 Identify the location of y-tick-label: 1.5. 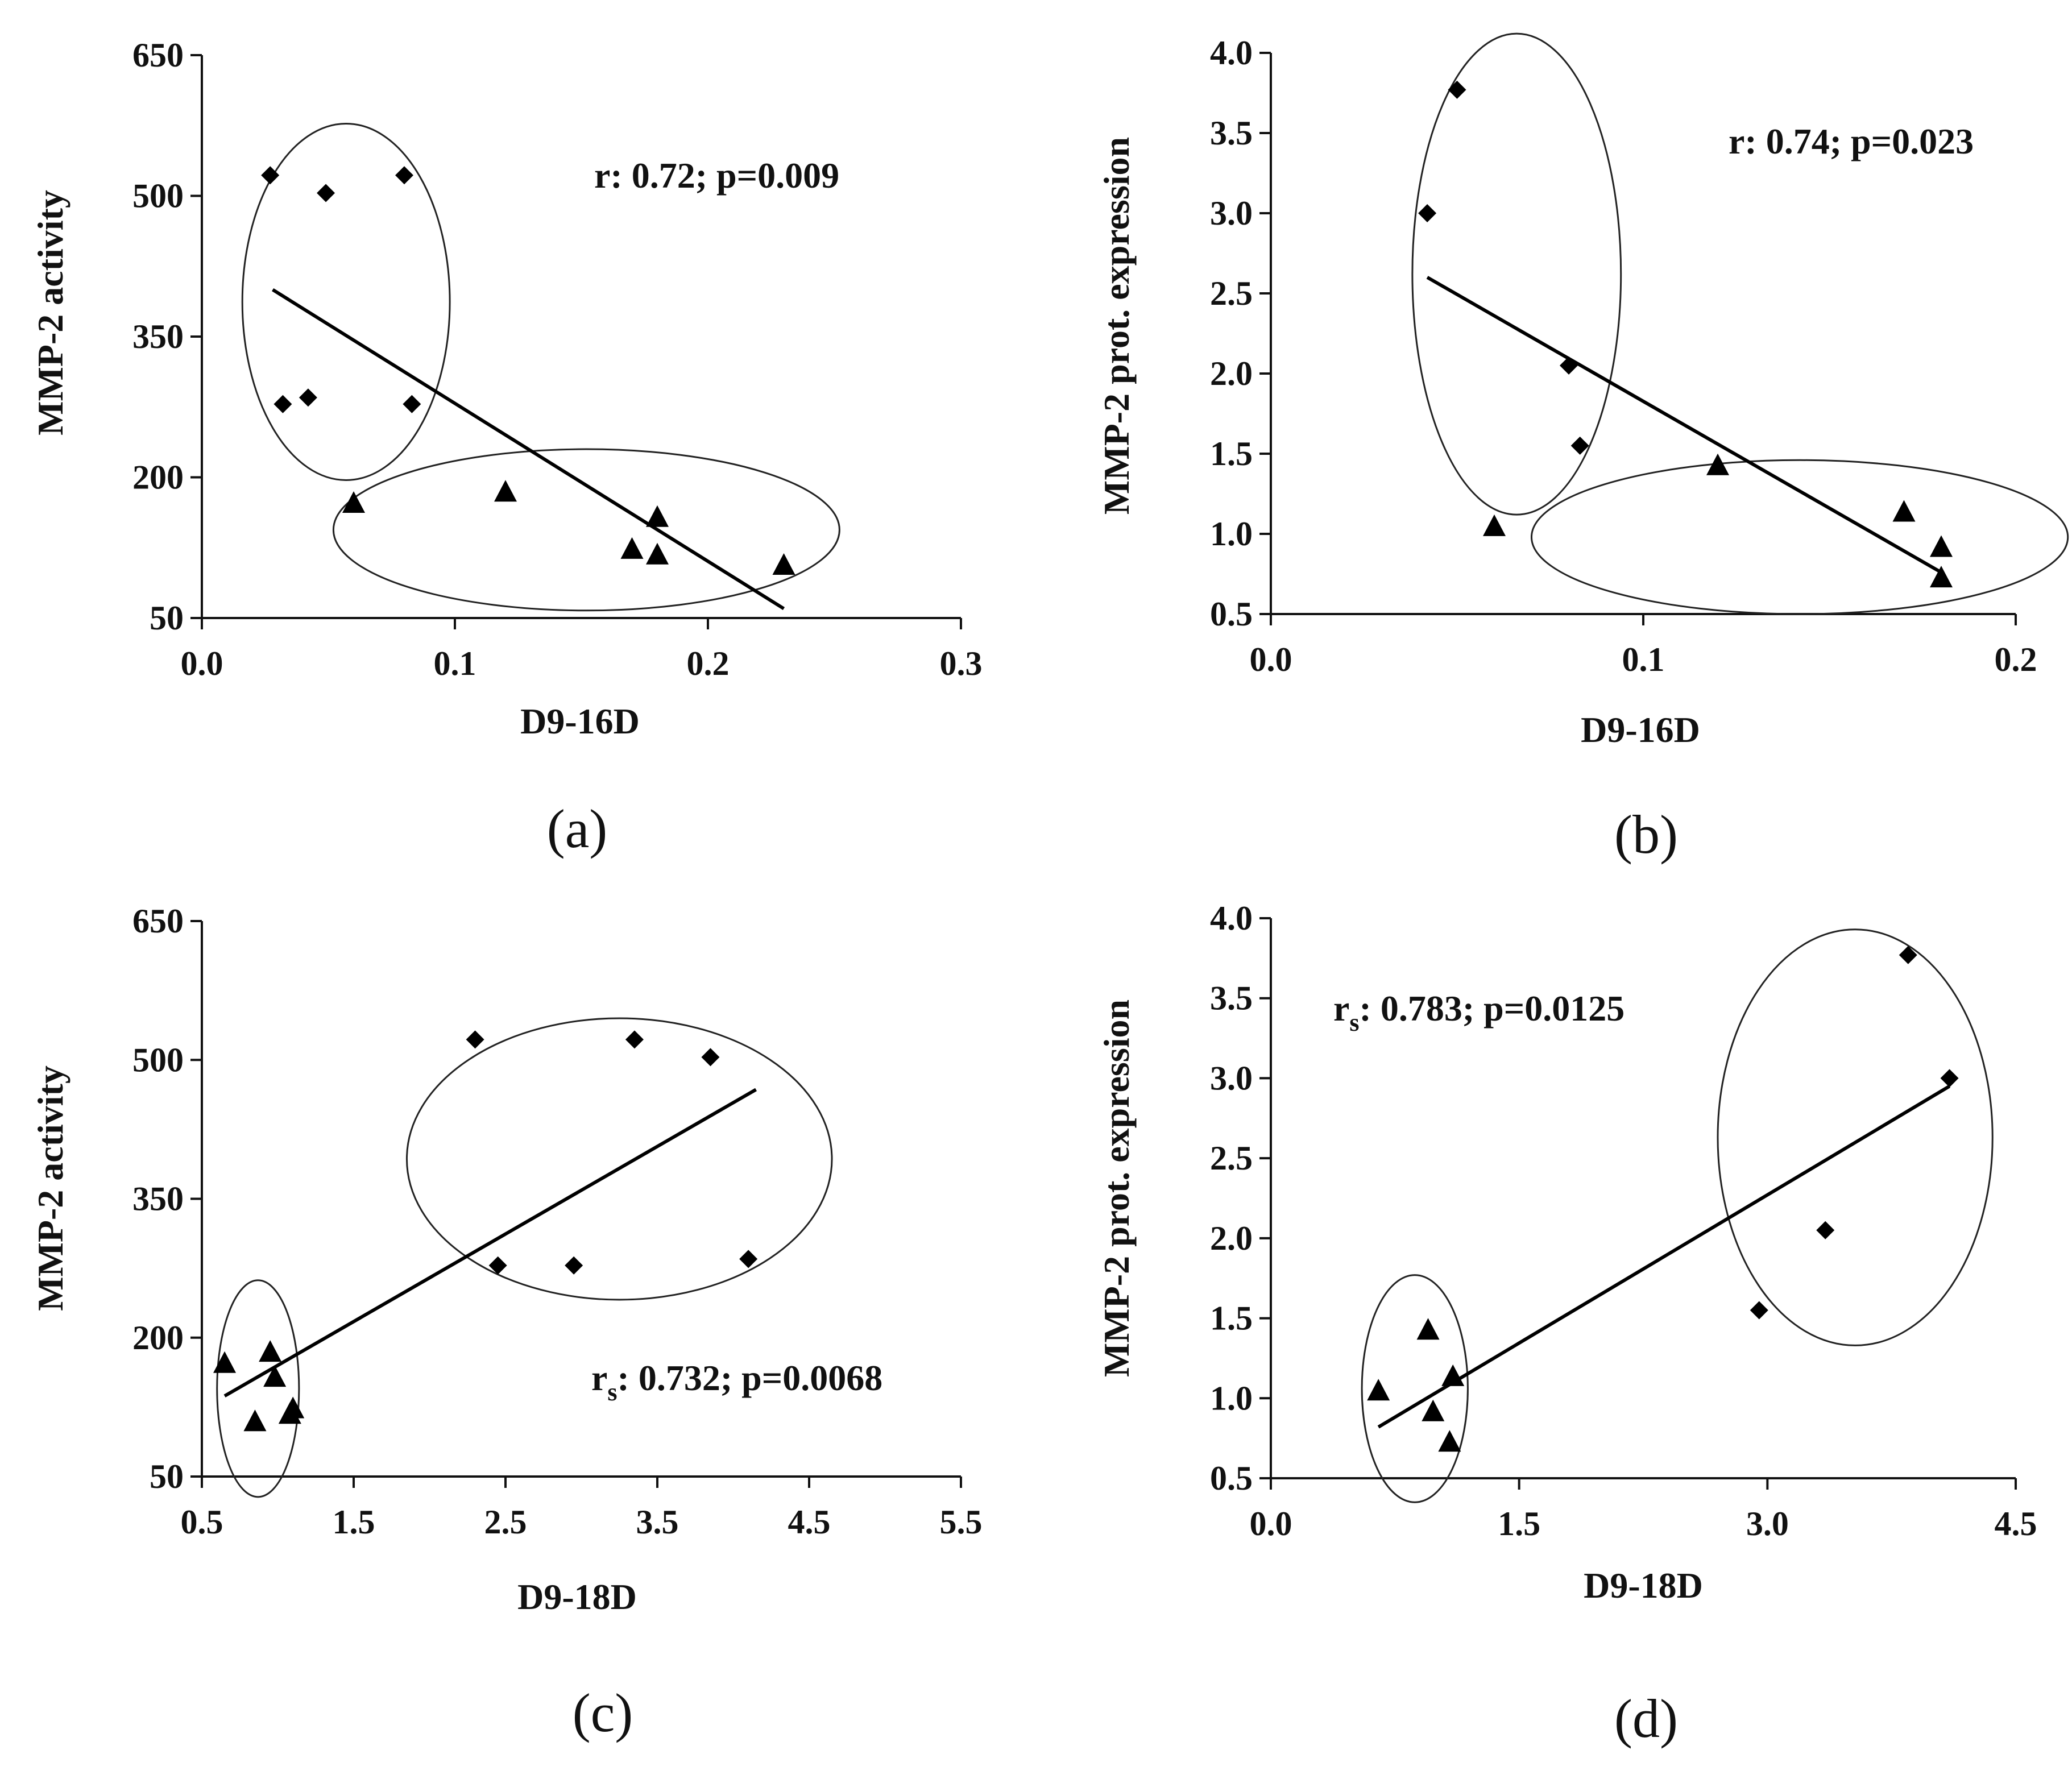
(1231, 1319).